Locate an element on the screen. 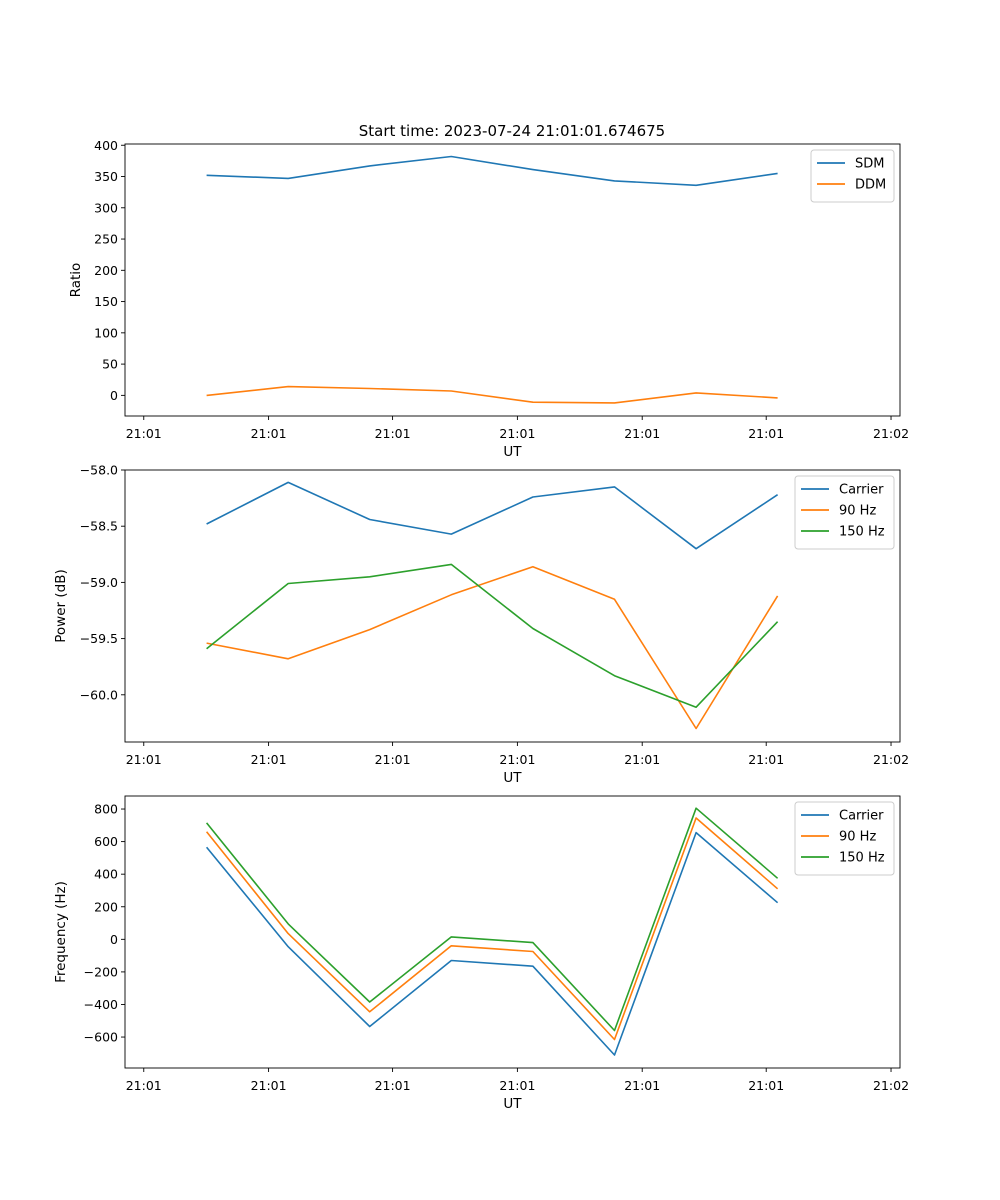  y-tick-label: 800 is located at coordinates (106, 809).